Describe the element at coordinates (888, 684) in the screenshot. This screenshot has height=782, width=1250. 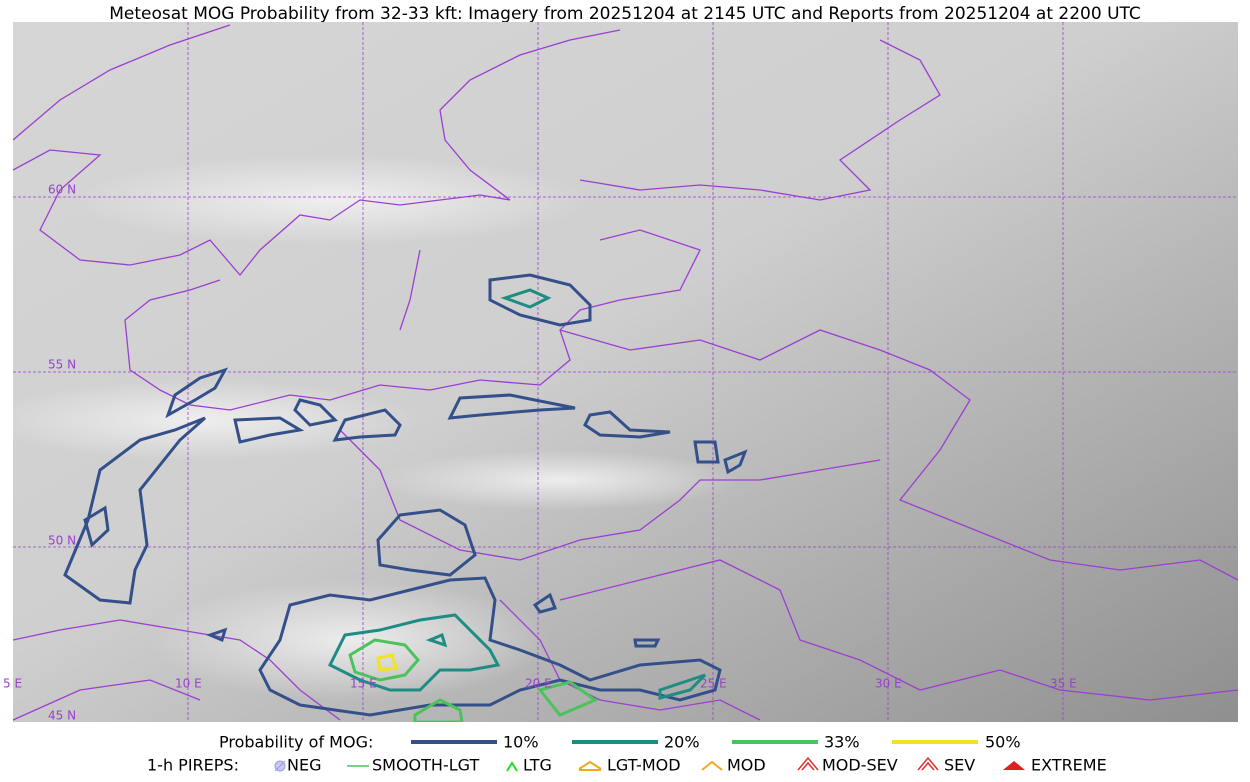
I see `lon-label: 30 E` at that location.